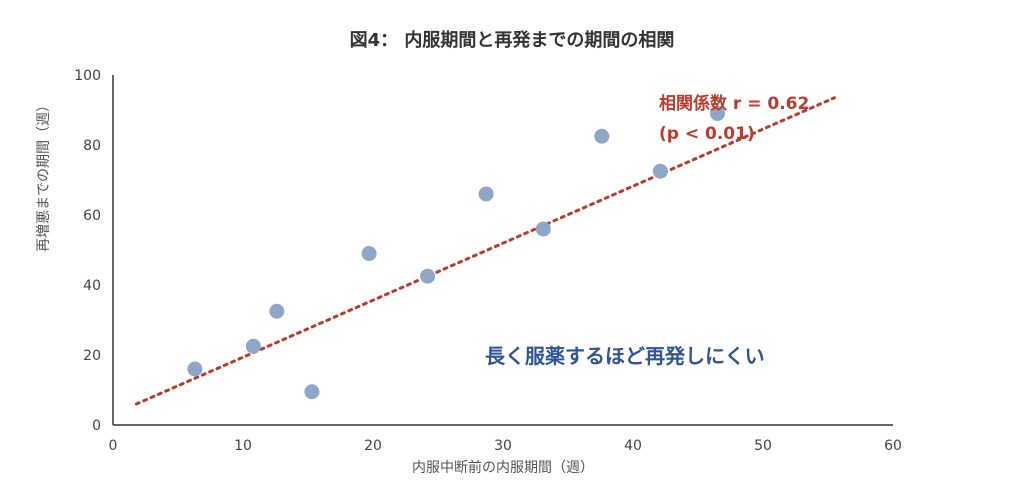 This screenshot has width=1024, height=500. What do you see at coordinates (44, 175) in the screenshot?
I see `y-axis-label: 再増悪までの期間（週）` at bounding box center [44, 175].